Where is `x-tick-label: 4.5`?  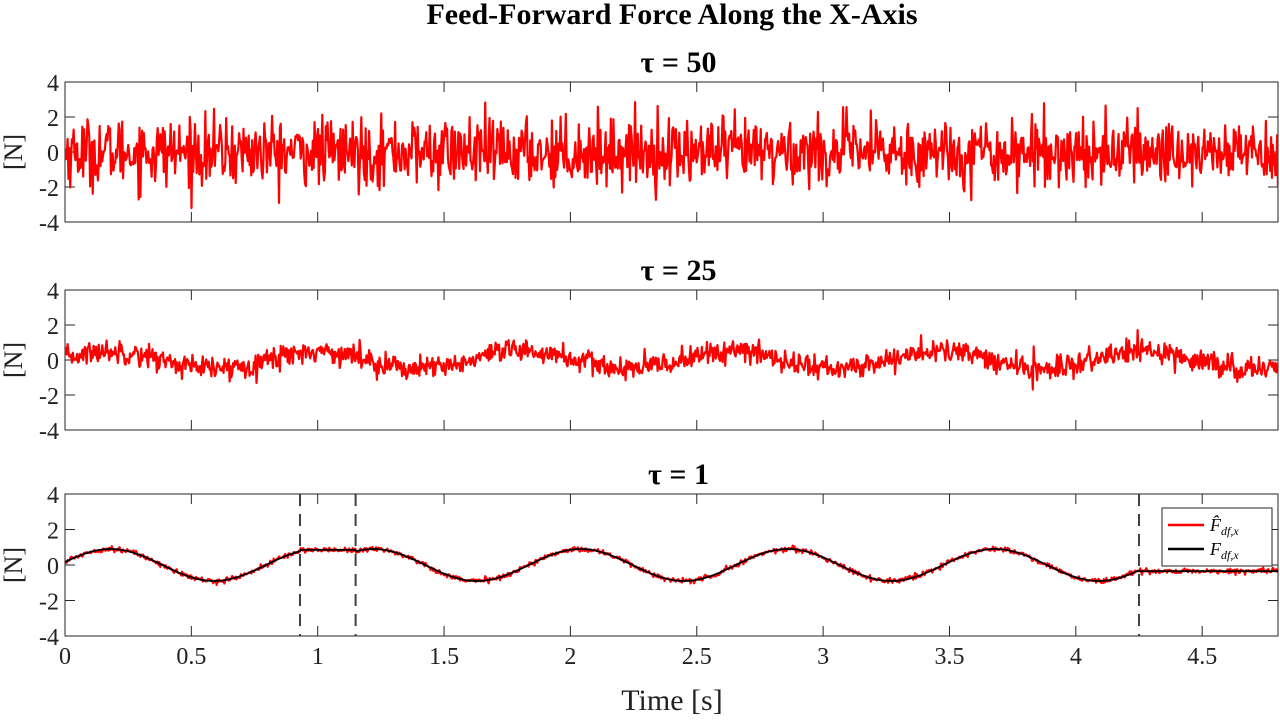 x-tick-label: 4.5 is located at coordinates (1202, 657).